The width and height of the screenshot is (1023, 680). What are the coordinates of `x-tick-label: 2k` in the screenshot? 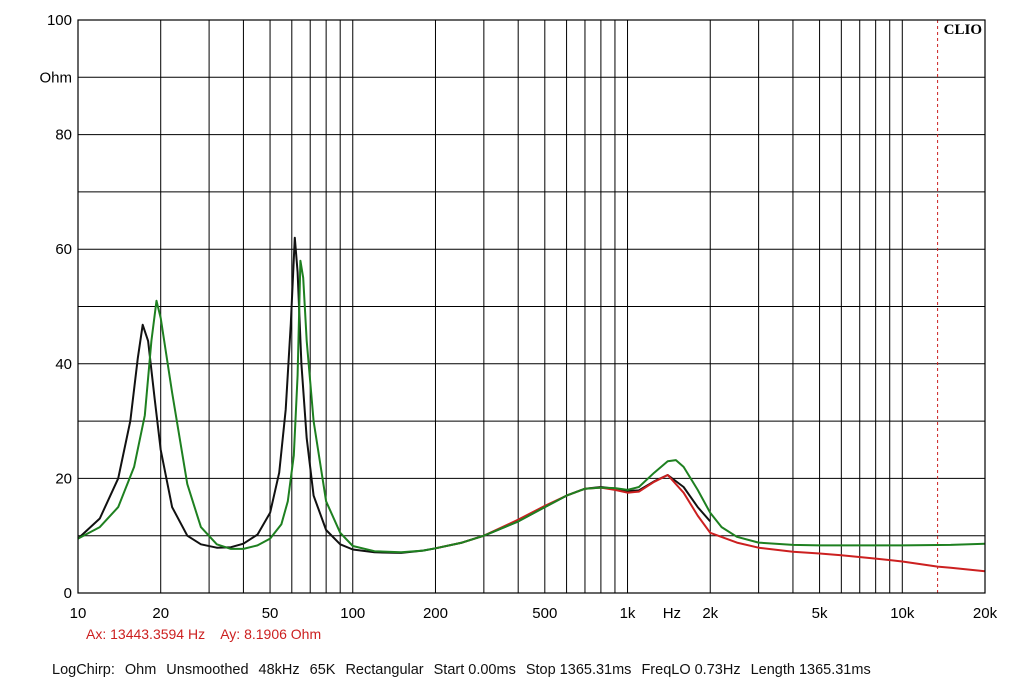 It's located at (710, 613).